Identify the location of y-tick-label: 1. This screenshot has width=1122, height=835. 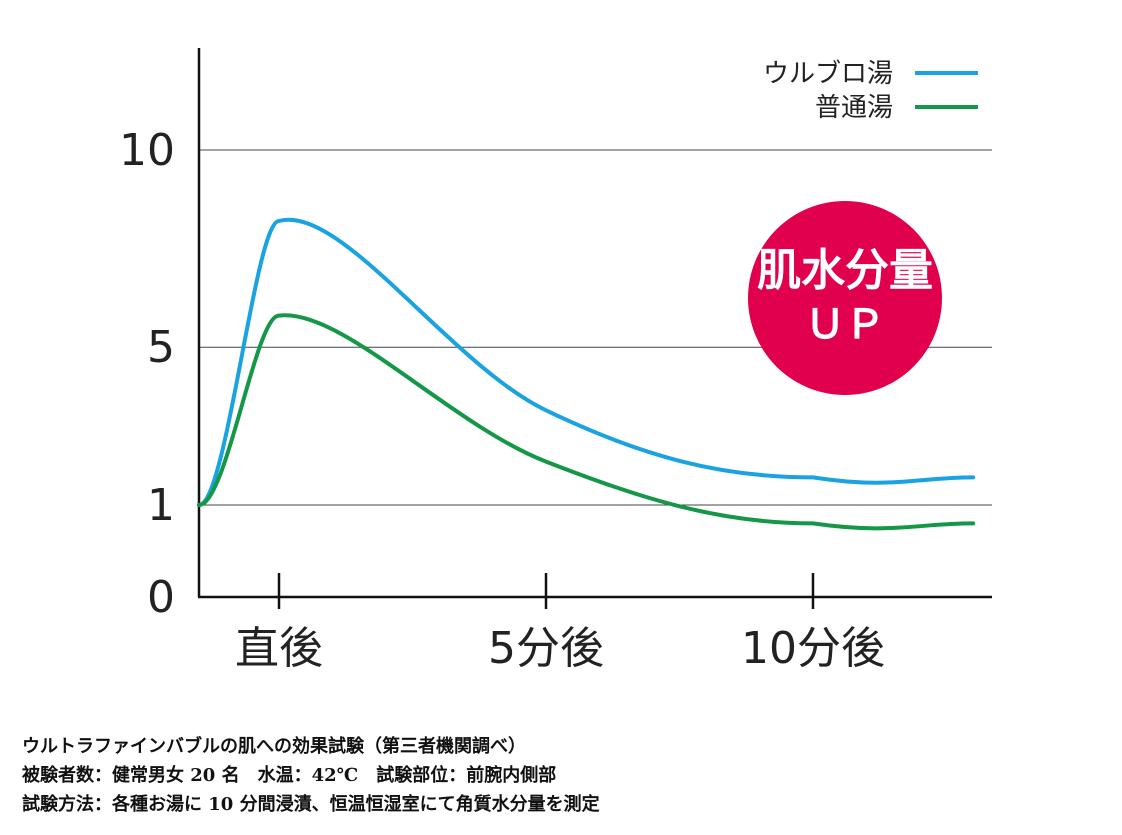
(161, 505).